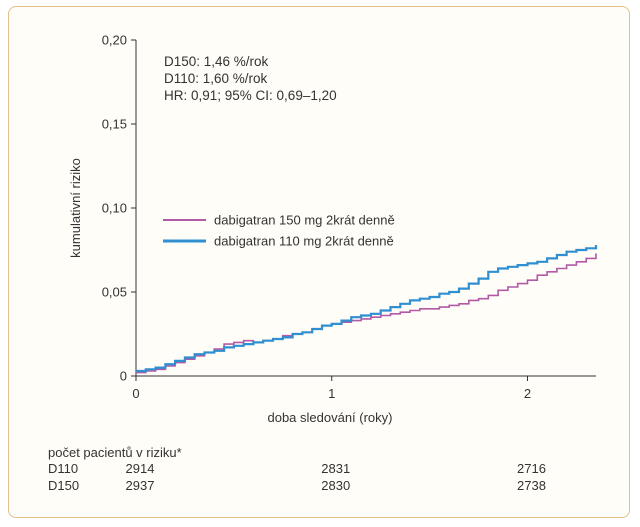  Describe the element at coordinates (527, 393) in the screenshot. I see `x-tick-label: 2` at that location.